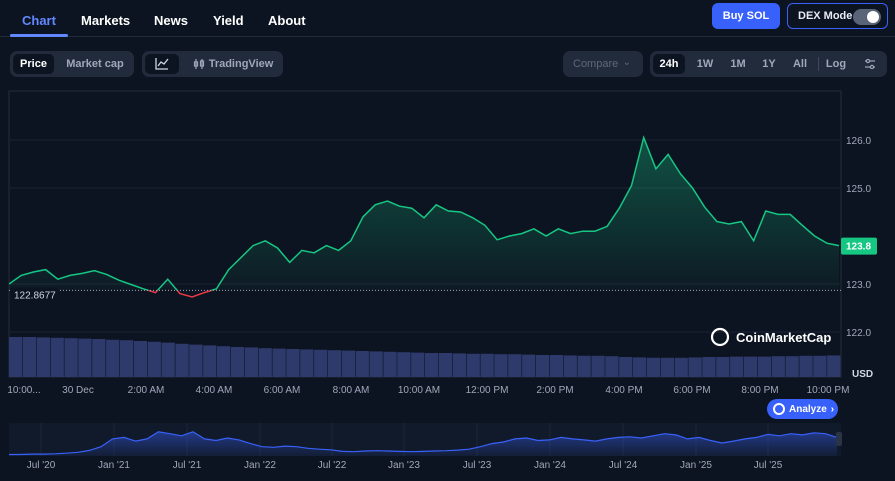  What do you see at coordinates (858, 141) in the screenshot?
I see `y-tick-label: 126.0` at bounding box center [858, 141].